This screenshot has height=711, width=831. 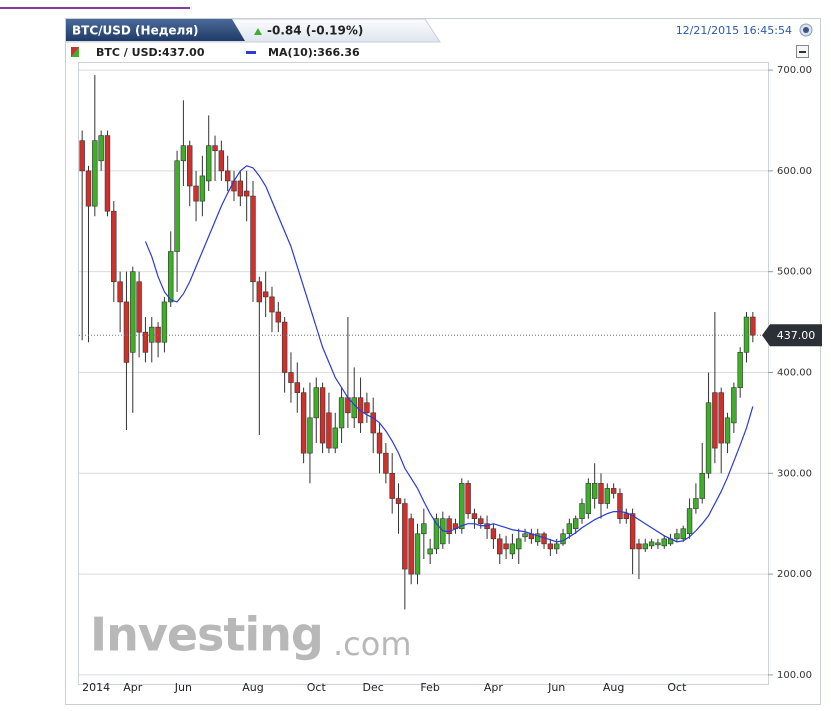 I want to click on legend-icon-up, so click(x=75, y=52).